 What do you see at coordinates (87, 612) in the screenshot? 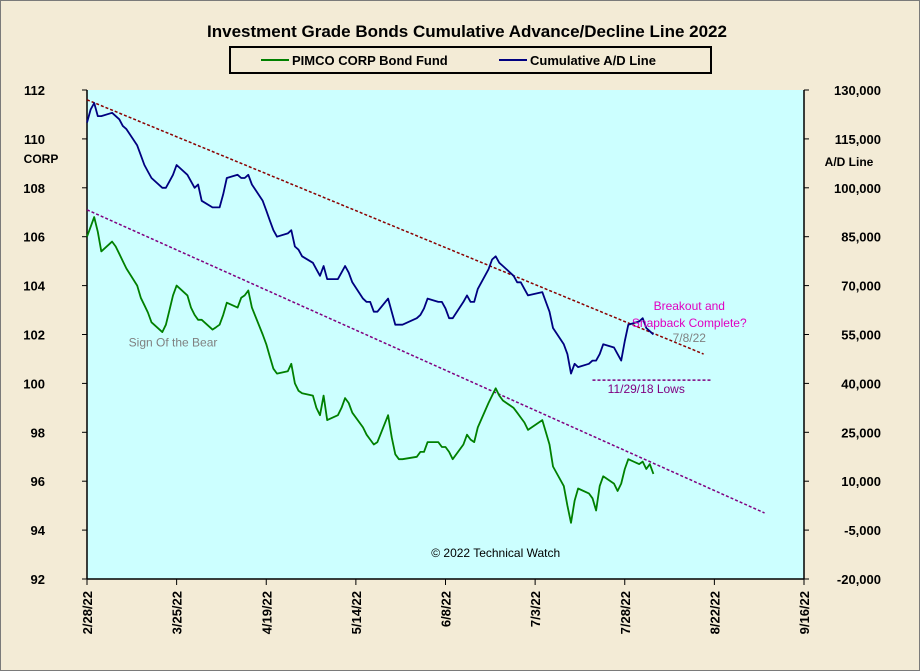
I see `x-axis-tick-label: 2/28/22` at bounding box center [87, 612].